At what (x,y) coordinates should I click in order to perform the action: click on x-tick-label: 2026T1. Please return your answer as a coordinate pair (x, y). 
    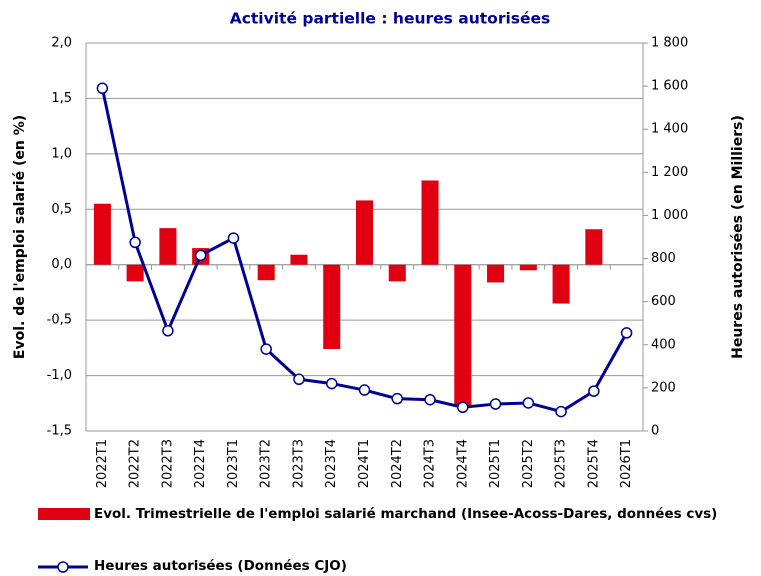
    Looking at the image, I should click on (626, 463).